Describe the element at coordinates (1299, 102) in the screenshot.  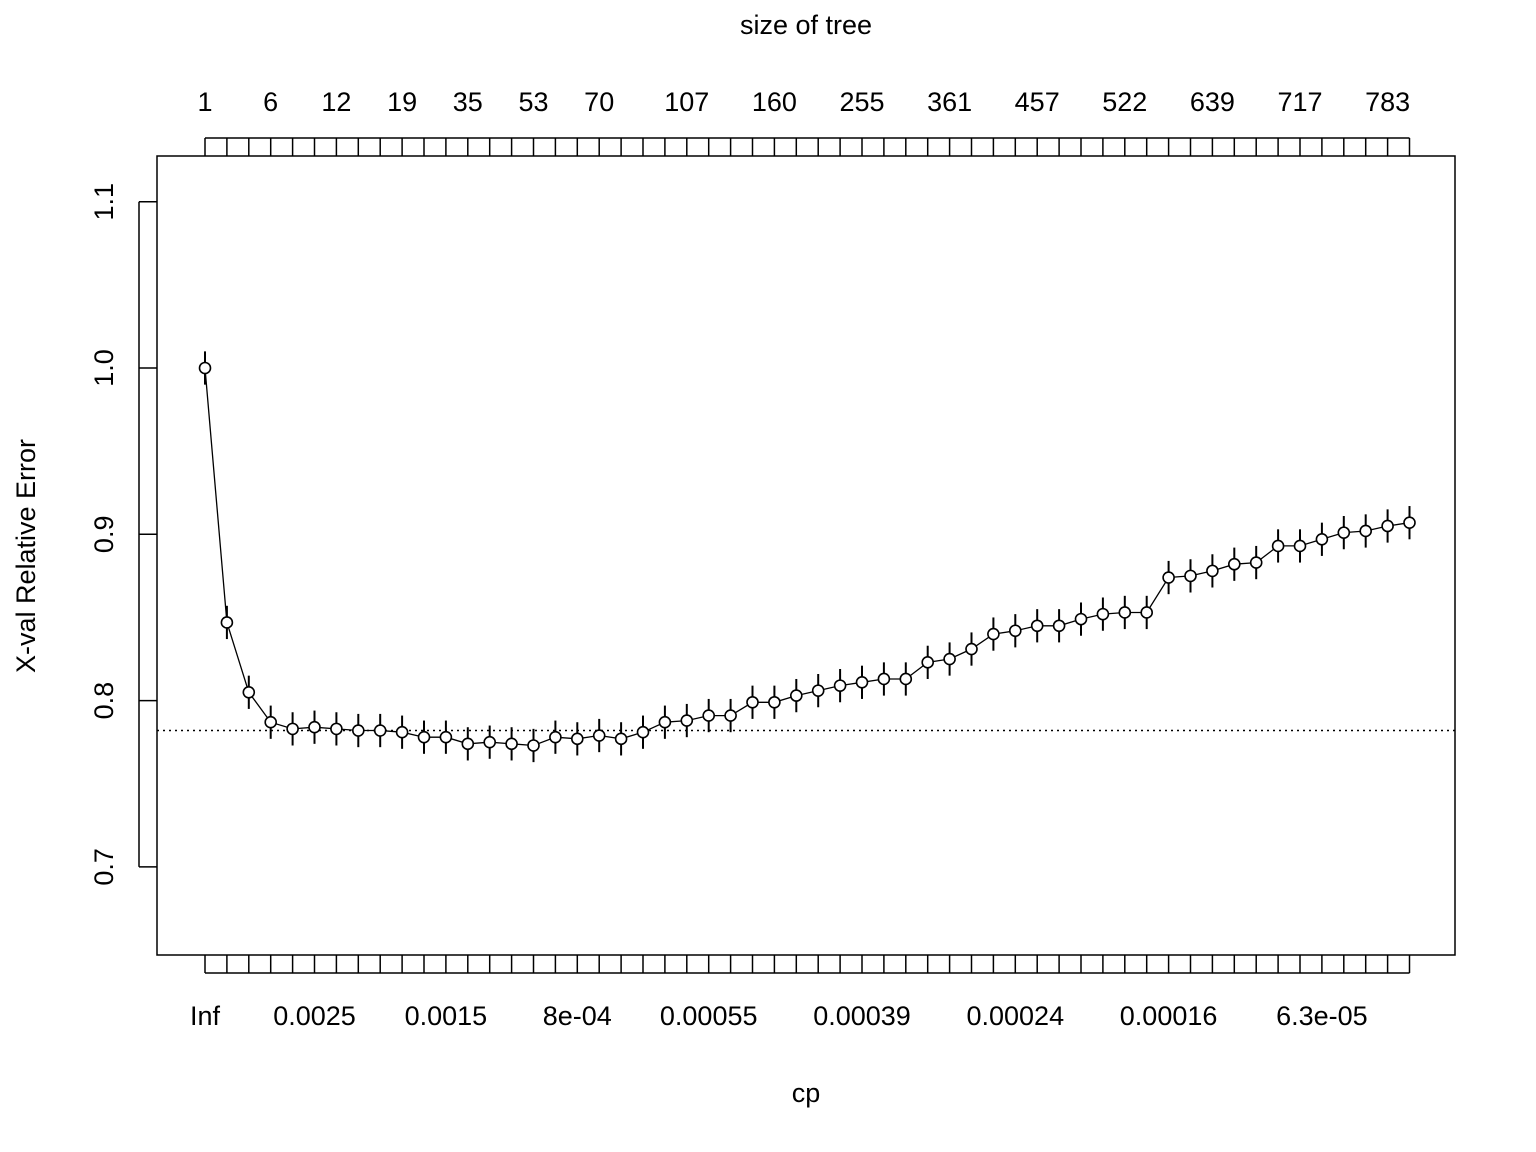
I see `top-tick-label: 717` at that location.